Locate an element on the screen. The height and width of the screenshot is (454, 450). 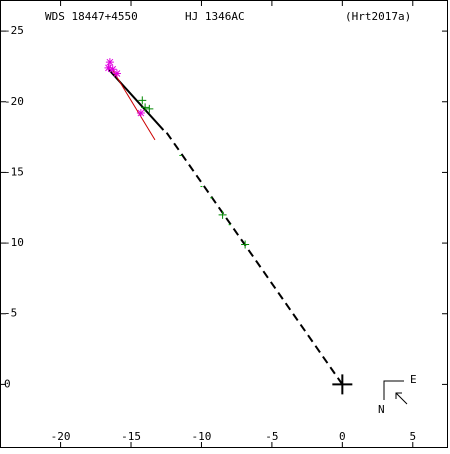
x-tick-label: -15 is located at coordinates (131, 436).